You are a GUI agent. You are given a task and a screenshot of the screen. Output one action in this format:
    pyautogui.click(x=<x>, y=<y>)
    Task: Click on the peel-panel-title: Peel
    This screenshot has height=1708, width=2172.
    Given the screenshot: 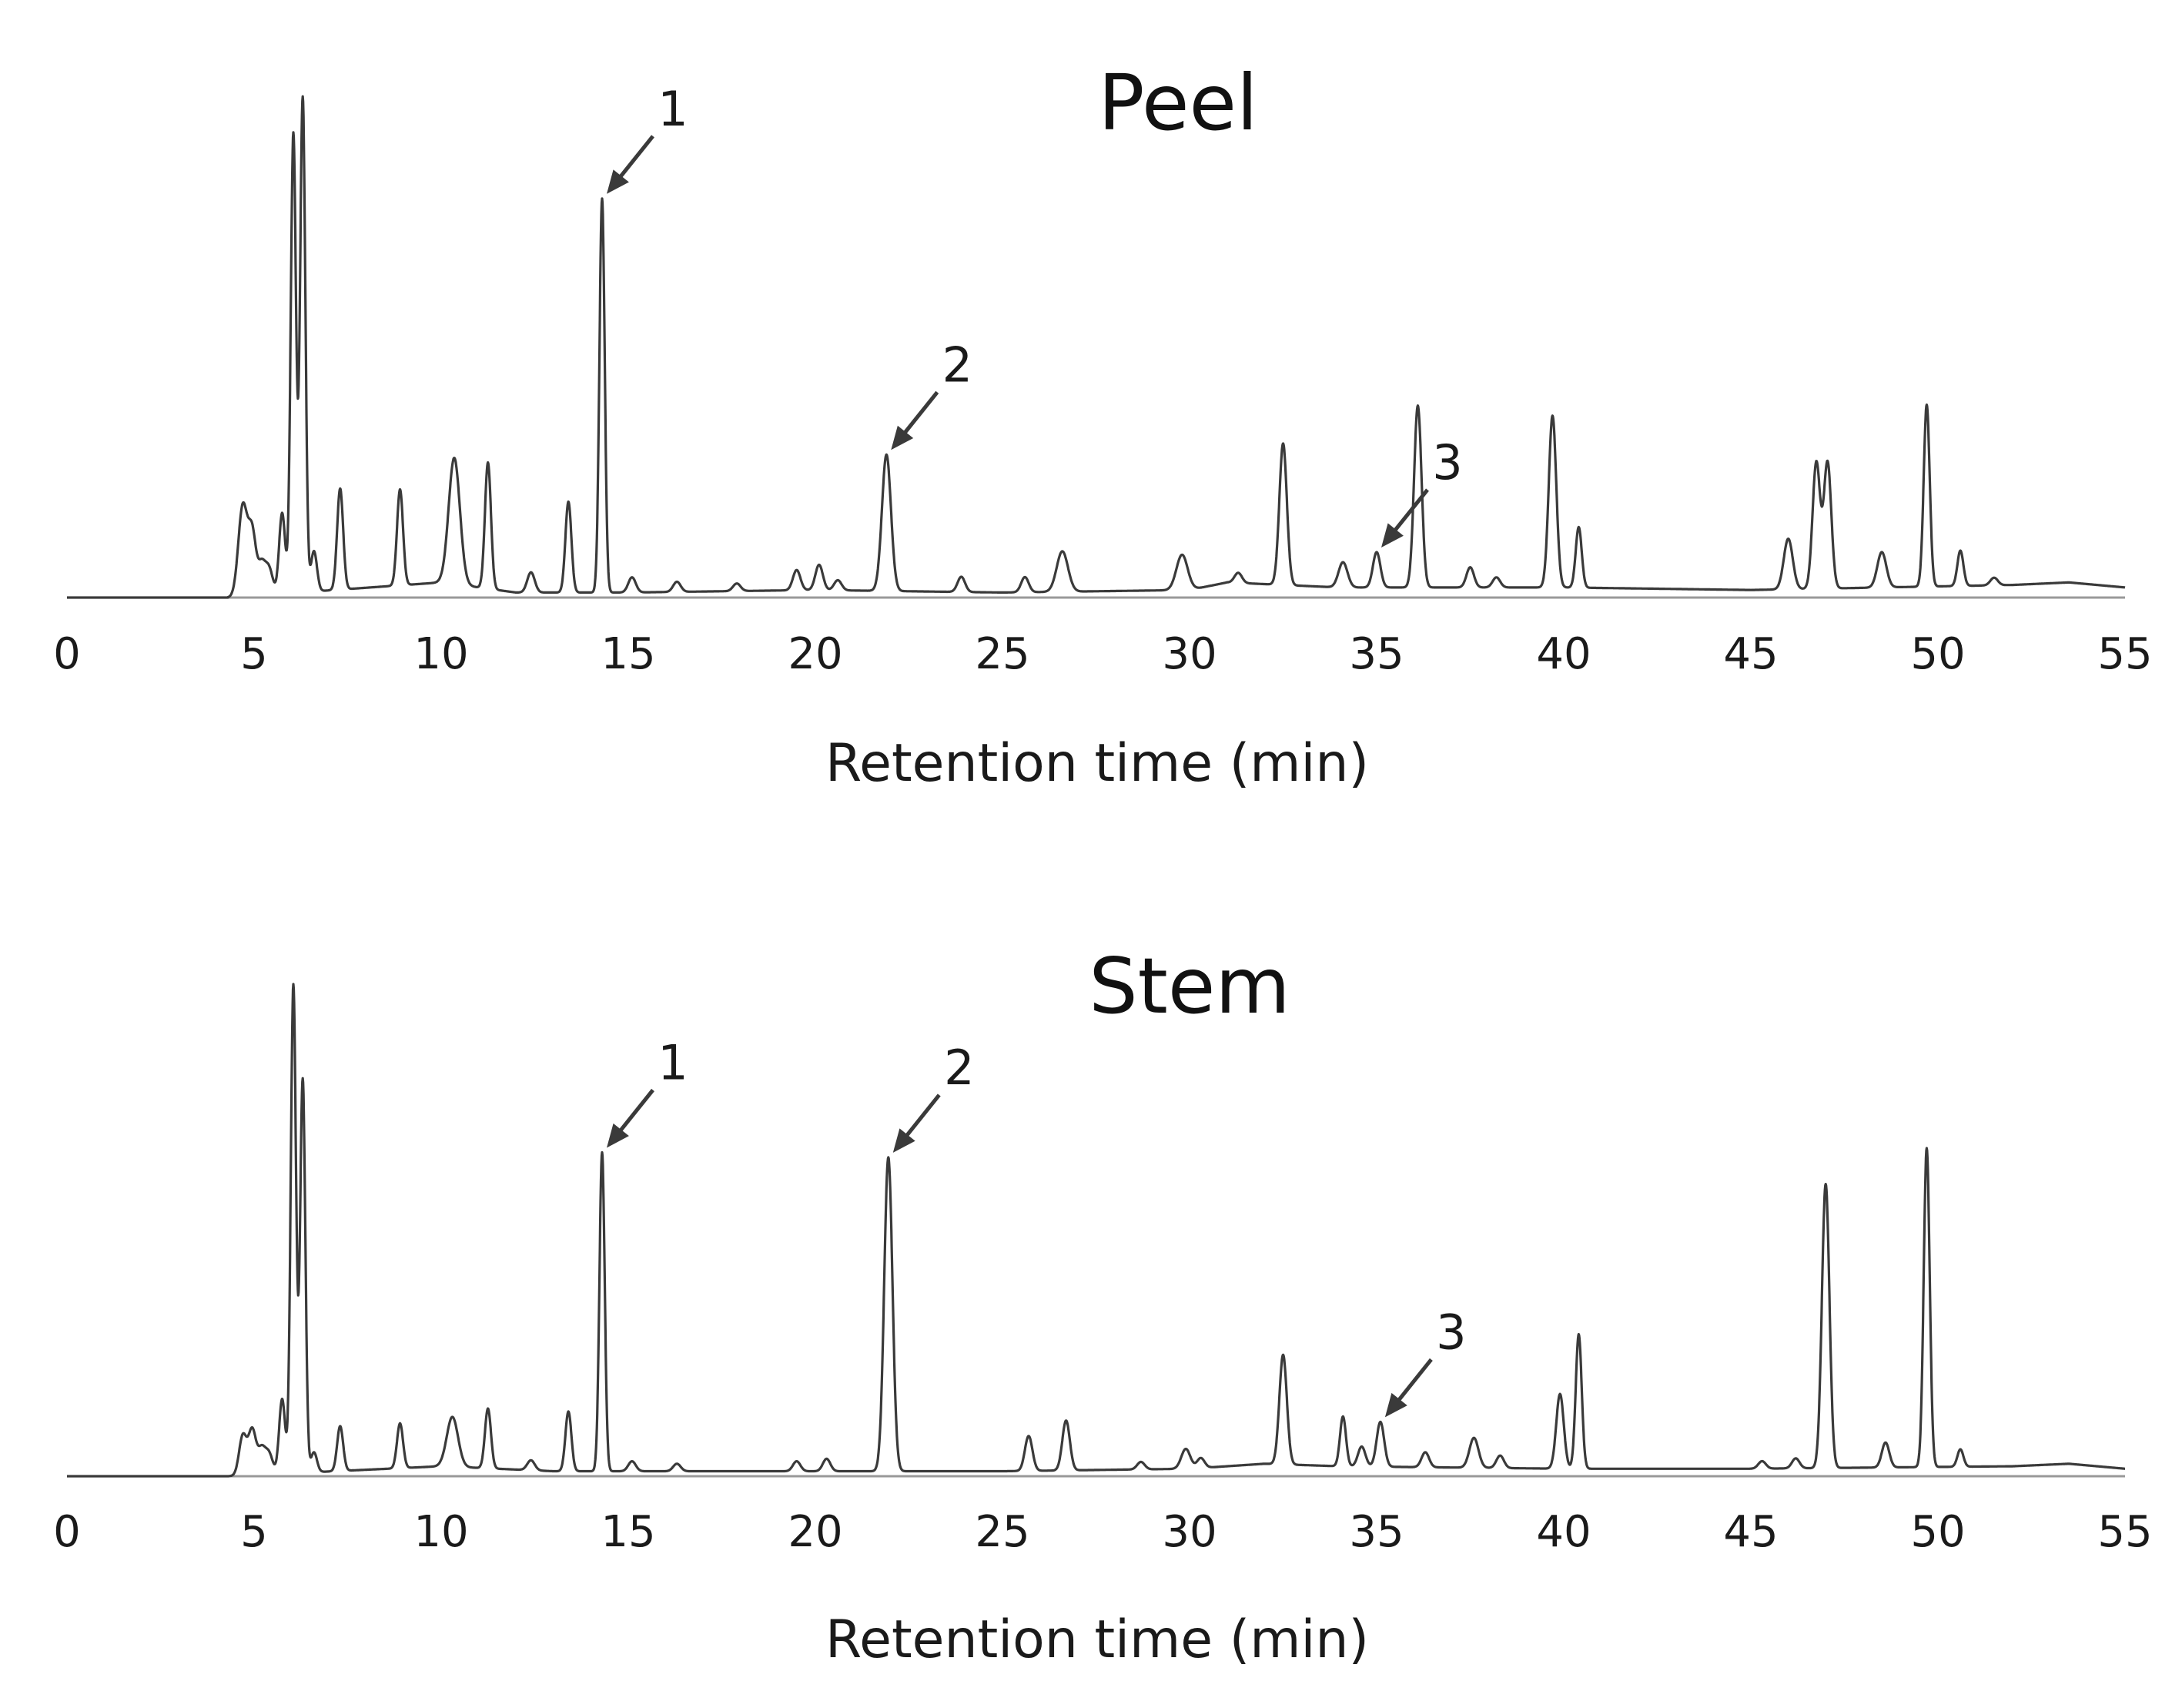 What is the action you would take?
    pyautogui.click(x=1178, y=103)
    